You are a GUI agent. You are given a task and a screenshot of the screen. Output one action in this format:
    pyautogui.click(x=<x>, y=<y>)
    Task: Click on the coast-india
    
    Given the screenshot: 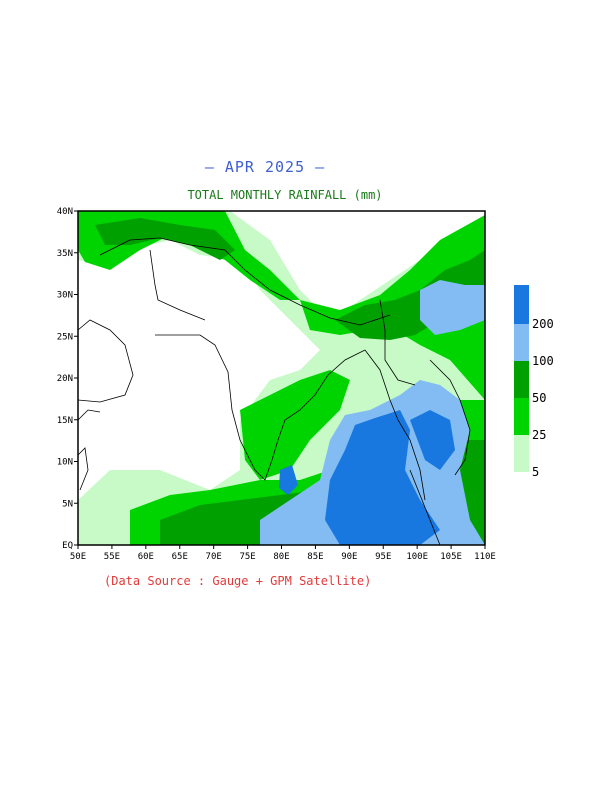 What is the action you would take?
    pyautogui.click(x=260, y=407)
    